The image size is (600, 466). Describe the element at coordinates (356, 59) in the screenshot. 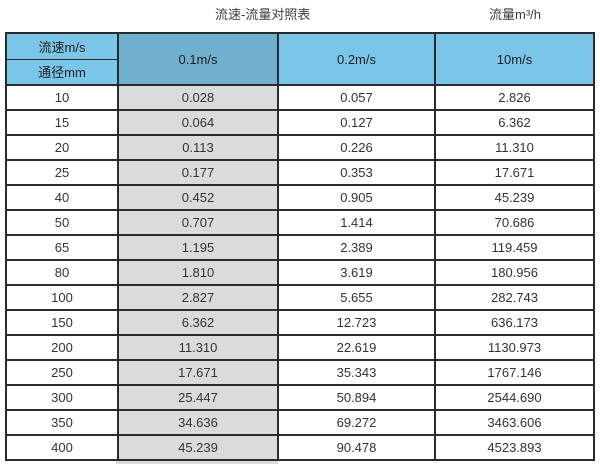

I see `column-header-0-2ms: 0.2m/s` at that location.